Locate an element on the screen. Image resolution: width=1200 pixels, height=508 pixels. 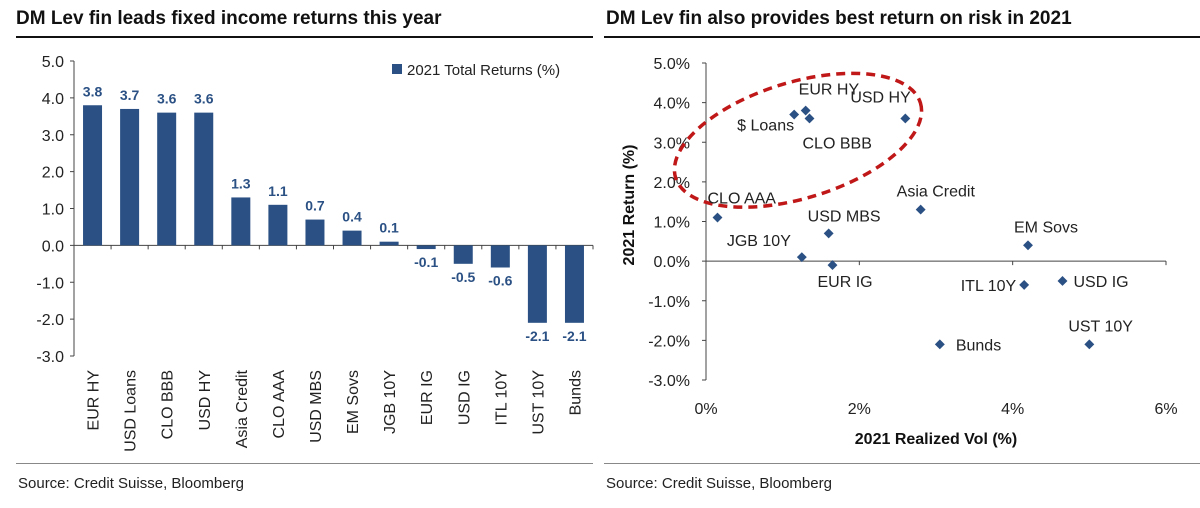
x-category-label: EM Sovs is located at coordinates (353, 402).